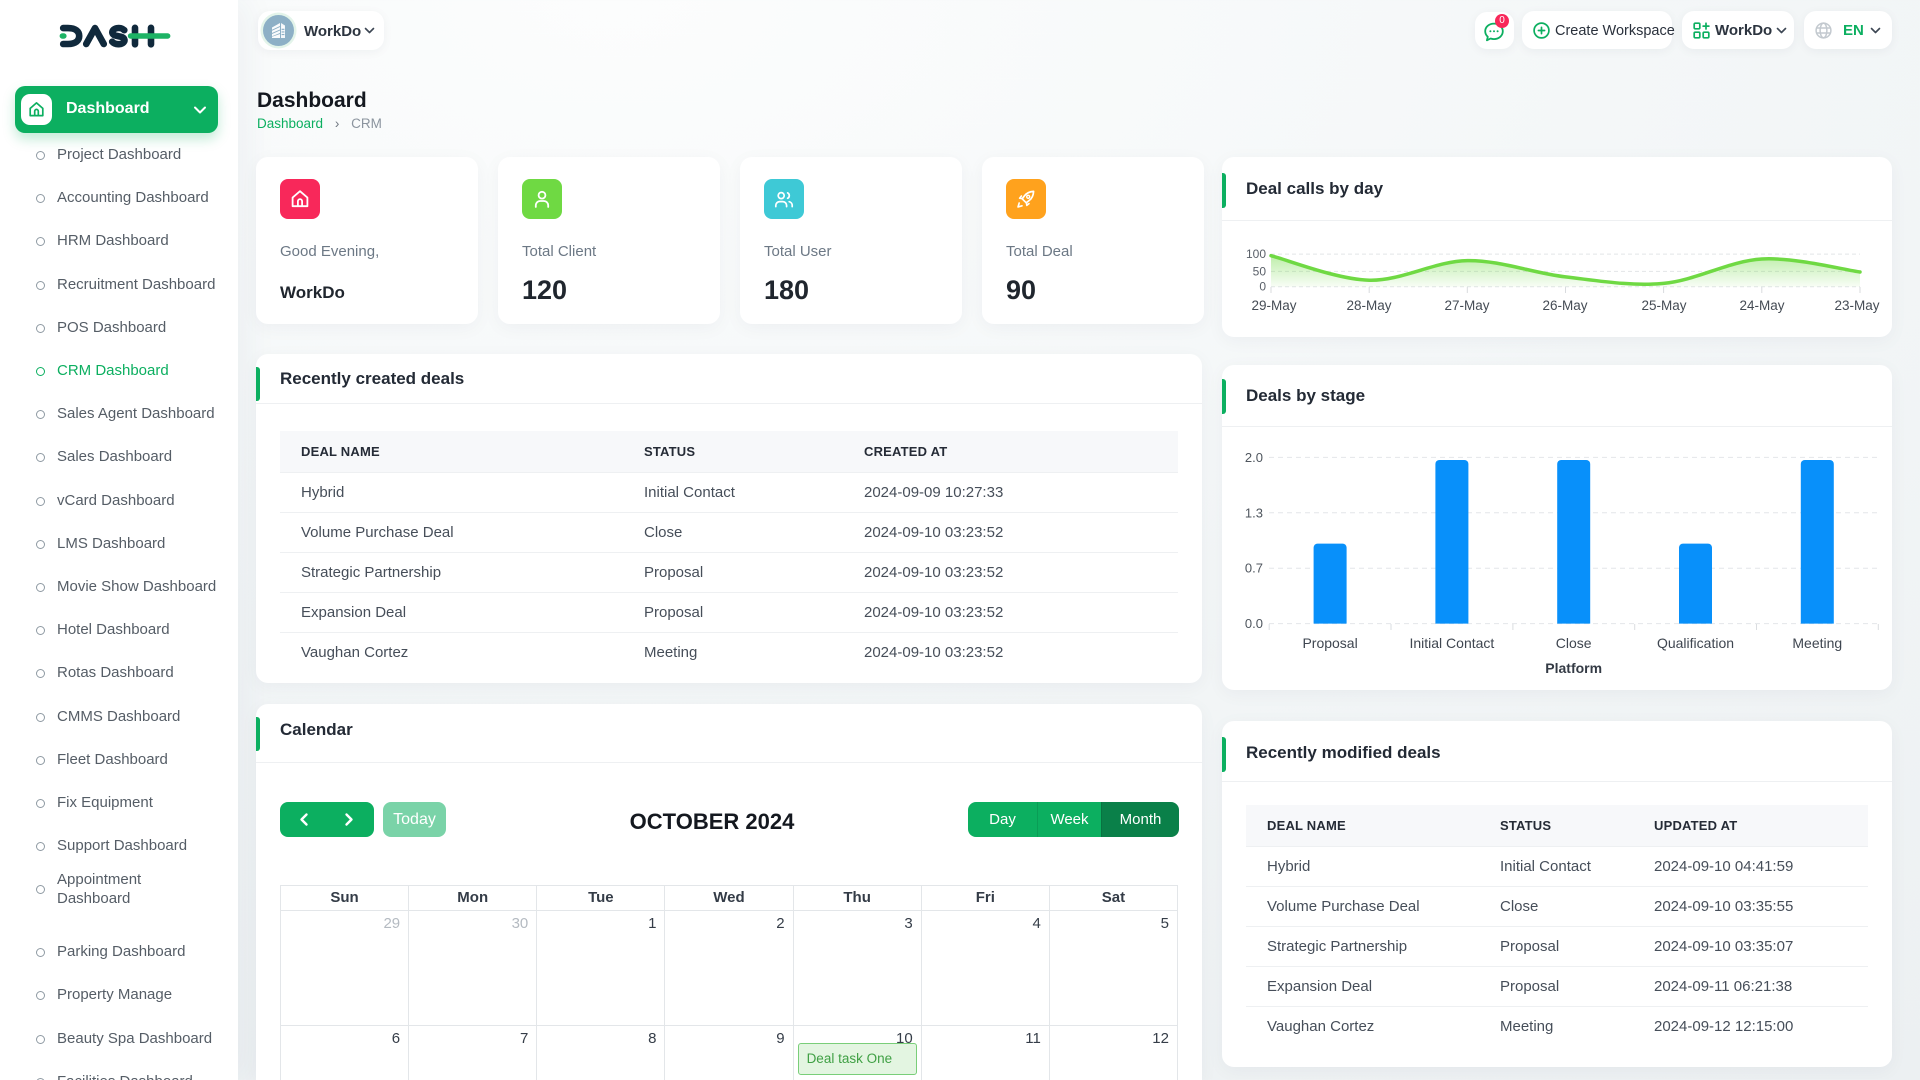  What do you see at coordinates (1254, 512) in the screenshot?
I see `svg-text: 1.3` at bounding box center [1254, 512].